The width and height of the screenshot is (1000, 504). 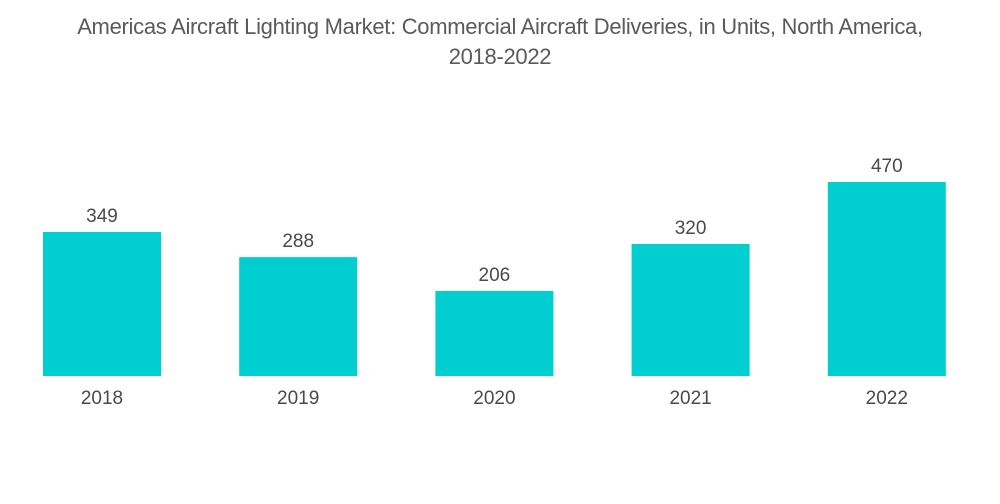 I want to click on value-label-2021: 320, so click(x=691, y=228).